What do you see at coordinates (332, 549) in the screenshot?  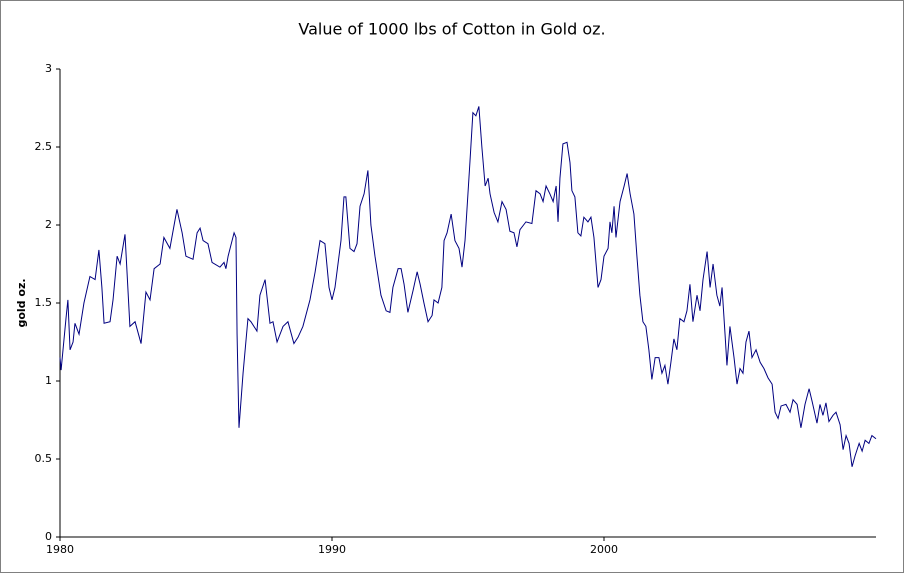 I see `x-tick-label: 1990` at bounding box center [332, 549].